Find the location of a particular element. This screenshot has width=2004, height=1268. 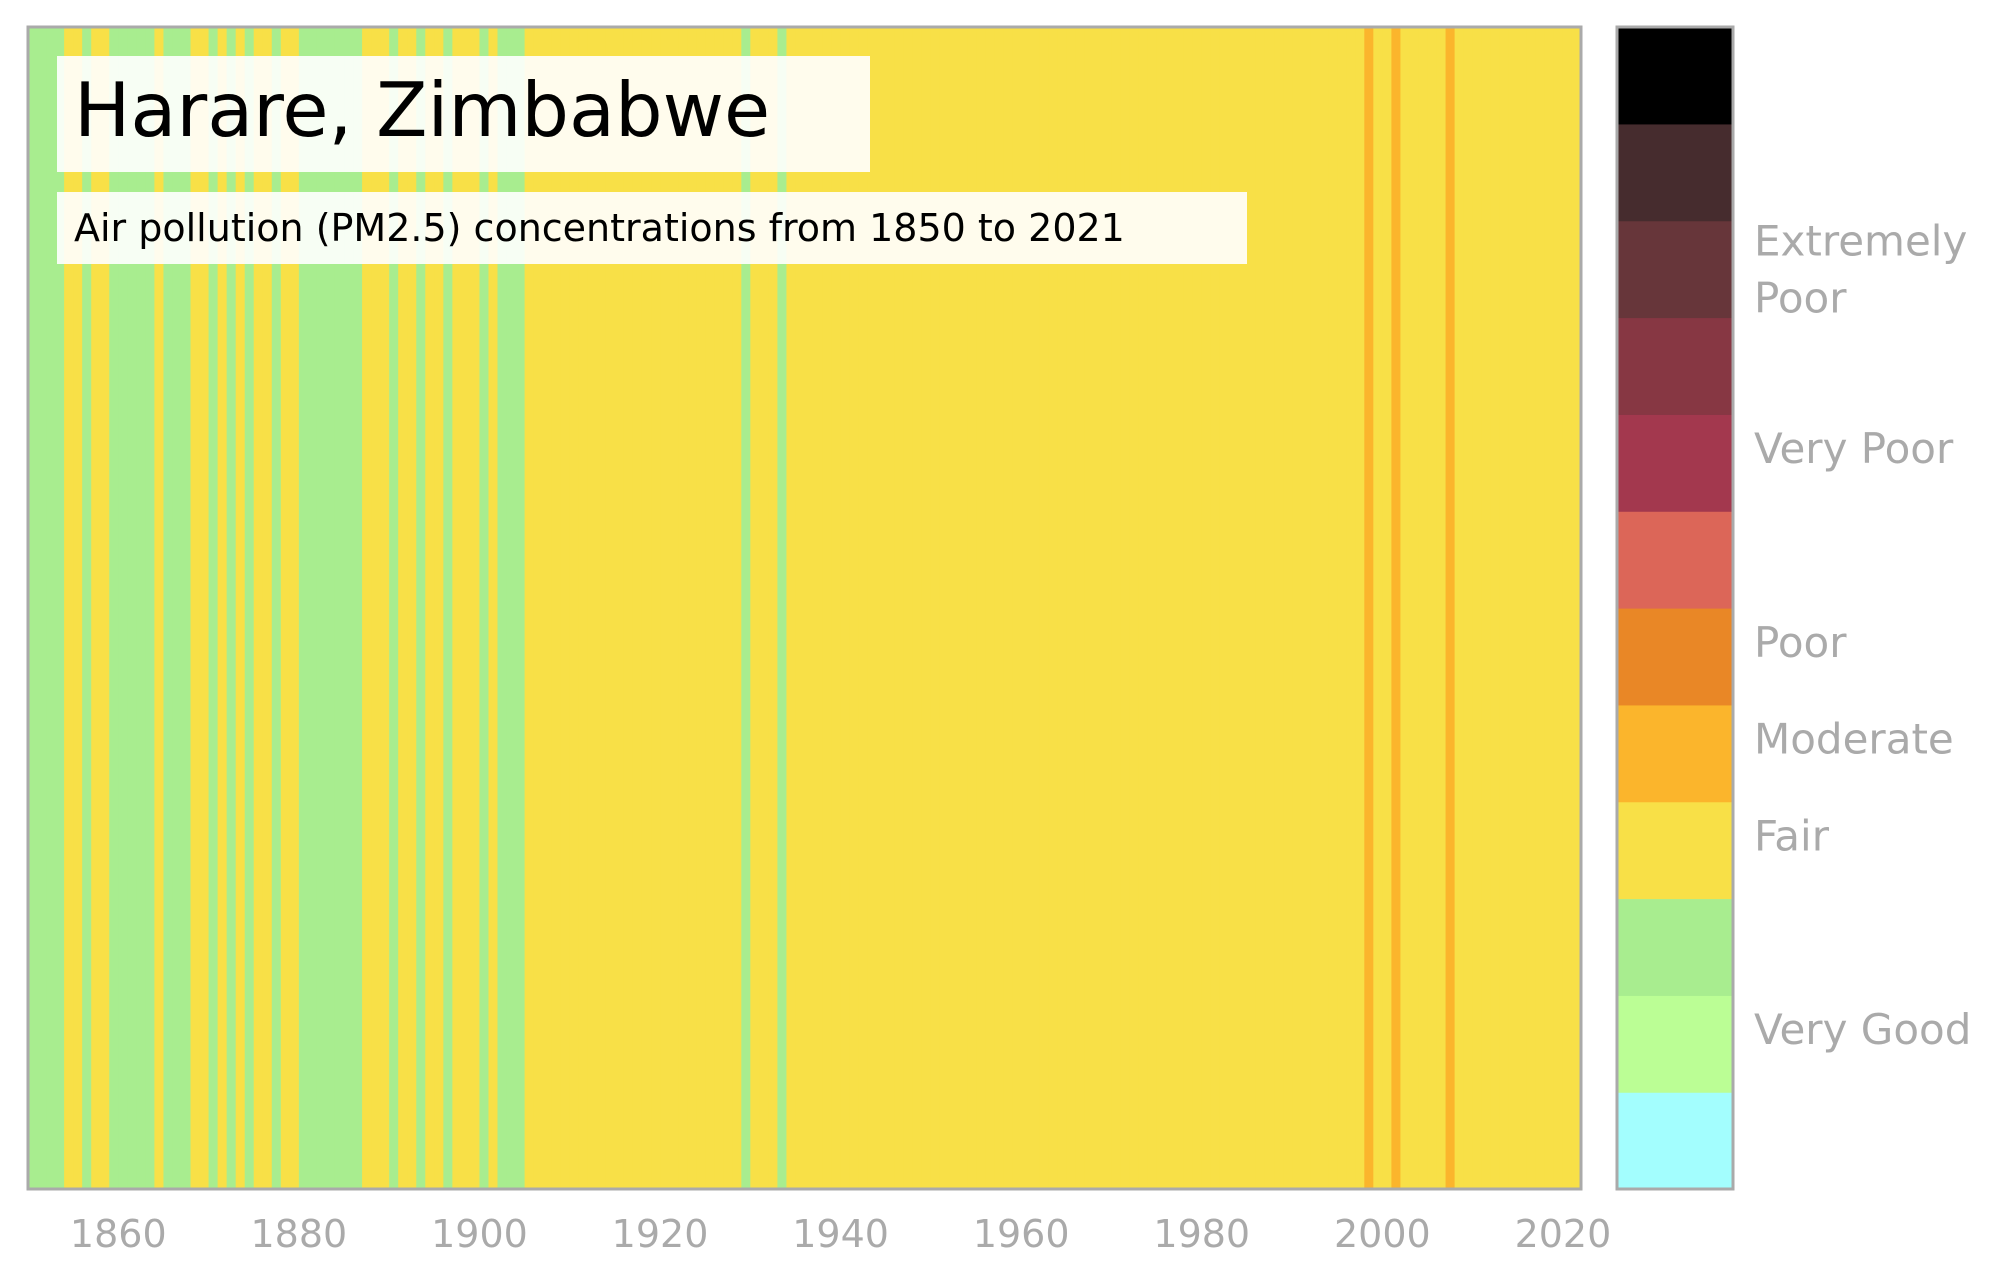

year-stripe-1998 is located at coordinates (1369, 608).